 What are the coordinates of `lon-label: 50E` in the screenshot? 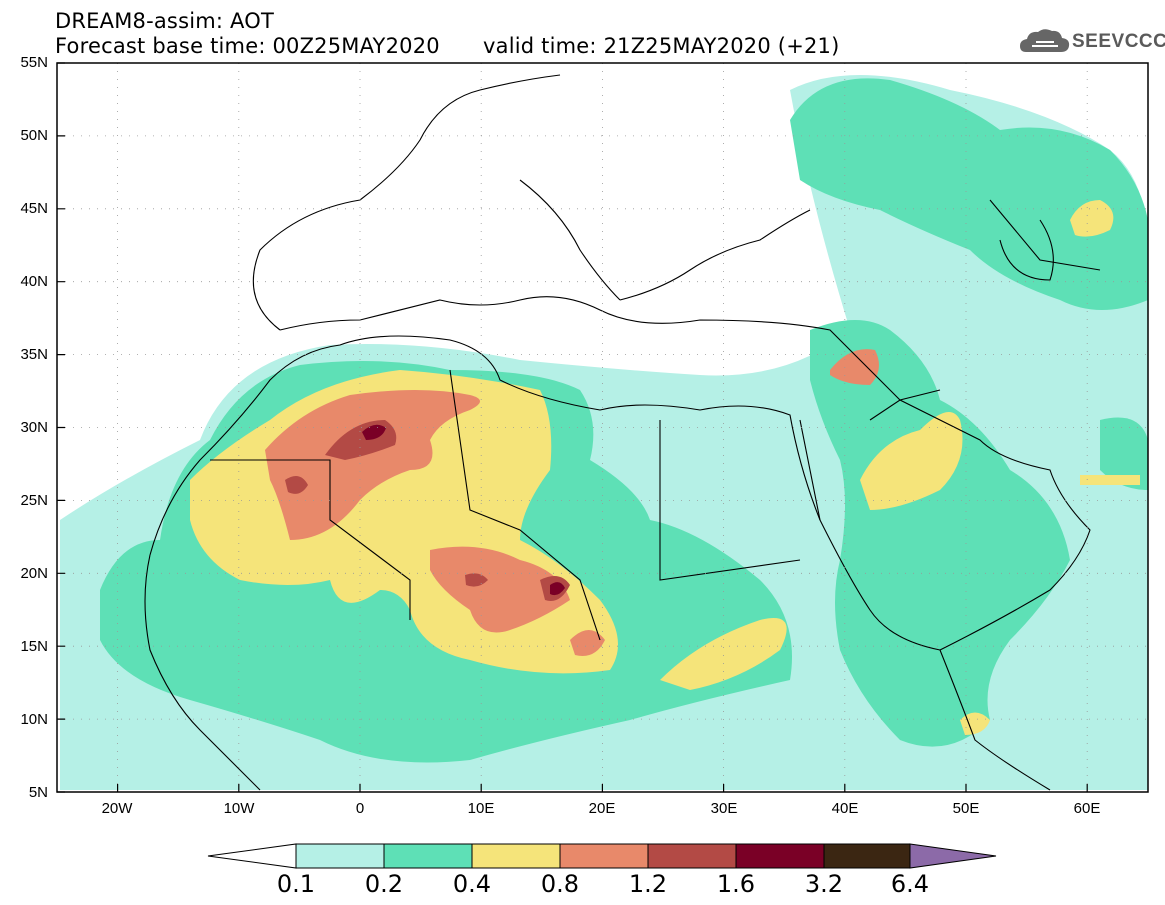 It's located at (966, 808).